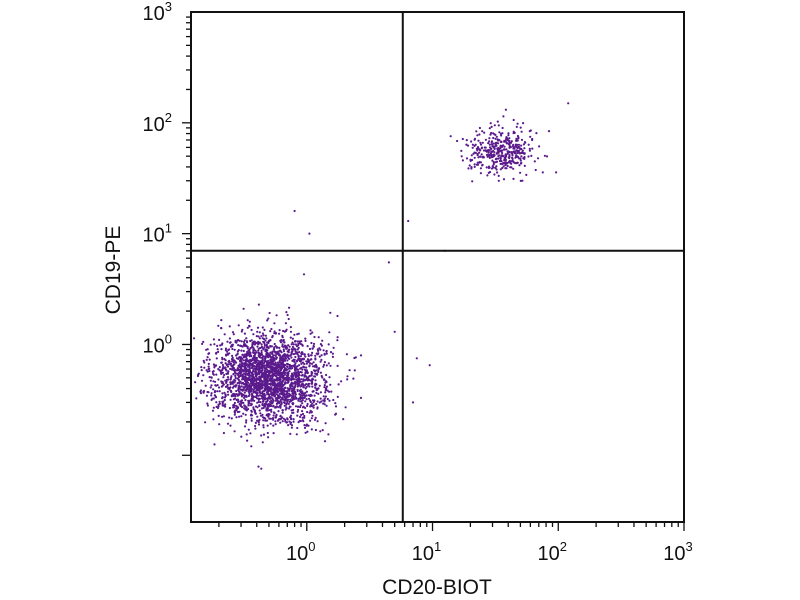 The width and height of the screenshot is (800, 600). Describe the element at coordinates (408, 221) in the screenshot. I see `data-point-outlier` at that location.